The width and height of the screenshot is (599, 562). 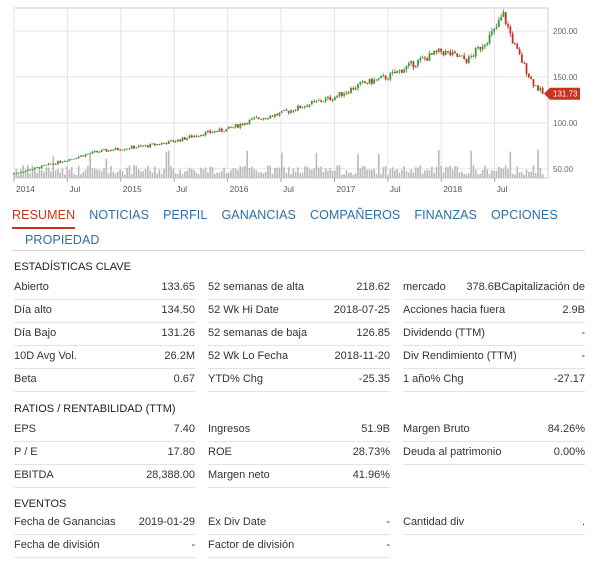 I want to click on tab-propiedad: PROPIEDAD, so click(x=62, y=240).